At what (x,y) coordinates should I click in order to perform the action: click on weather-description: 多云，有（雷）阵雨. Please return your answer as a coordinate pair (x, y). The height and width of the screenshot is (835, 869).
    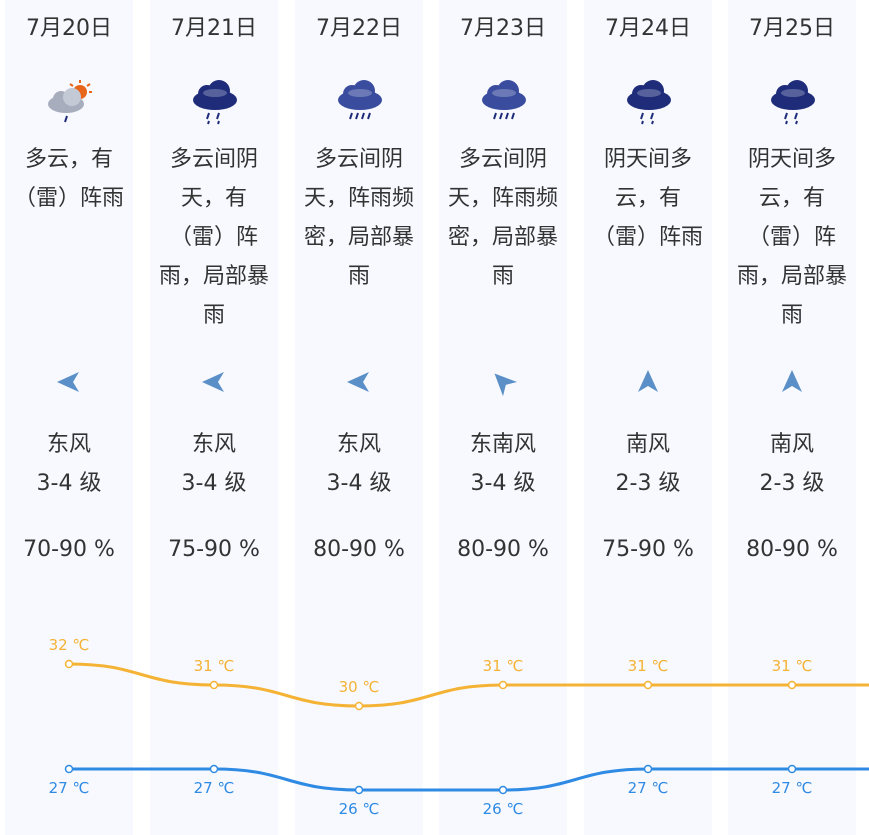
    Looking at the image, I should click on (68, 179).